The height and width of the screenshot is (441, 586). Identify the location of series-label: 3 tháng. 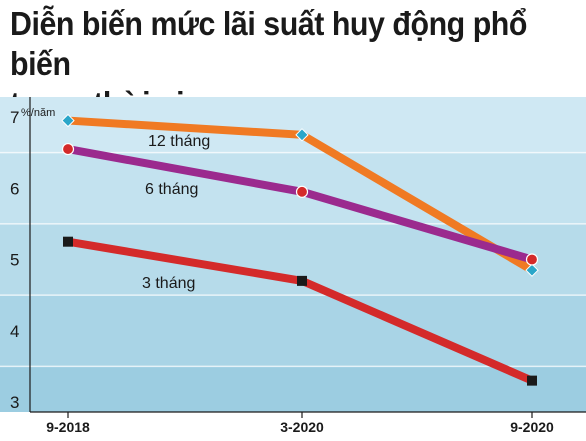
(168, 283).